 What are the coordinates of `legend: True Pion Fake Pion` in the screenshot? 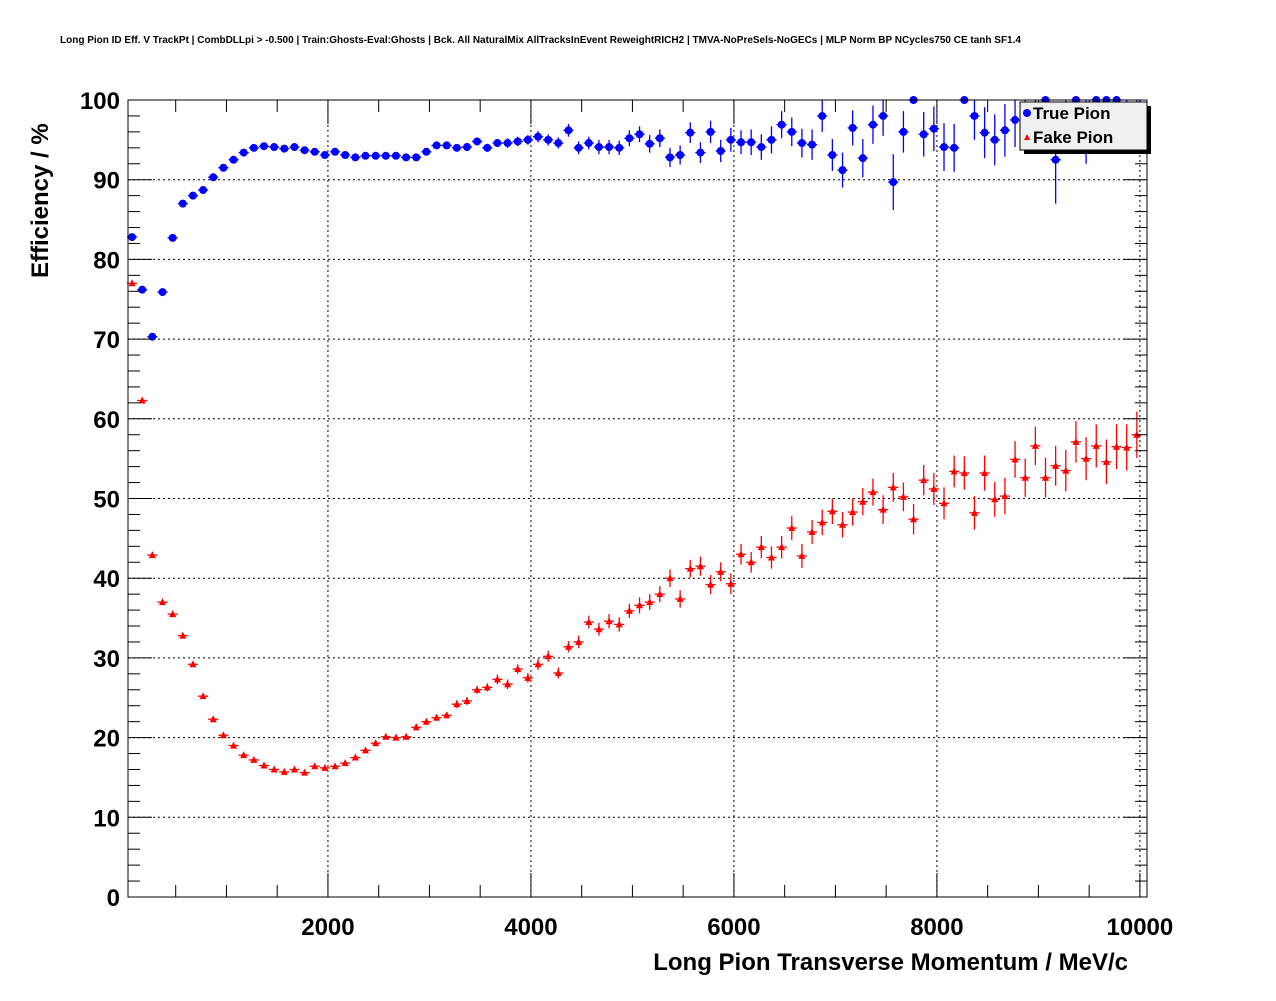 It's located at (1085, 127).